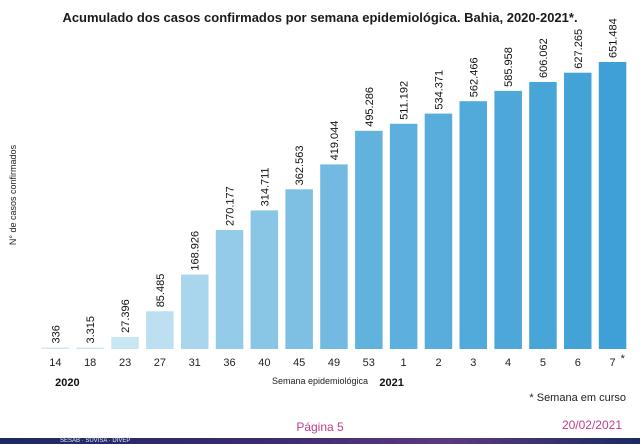 Image resolution: width=640 pixels, height=444 pixels. Describe the element at coordinates (334, 363) in the screenshot. I see `x-tick-label-8: 49` at that location.